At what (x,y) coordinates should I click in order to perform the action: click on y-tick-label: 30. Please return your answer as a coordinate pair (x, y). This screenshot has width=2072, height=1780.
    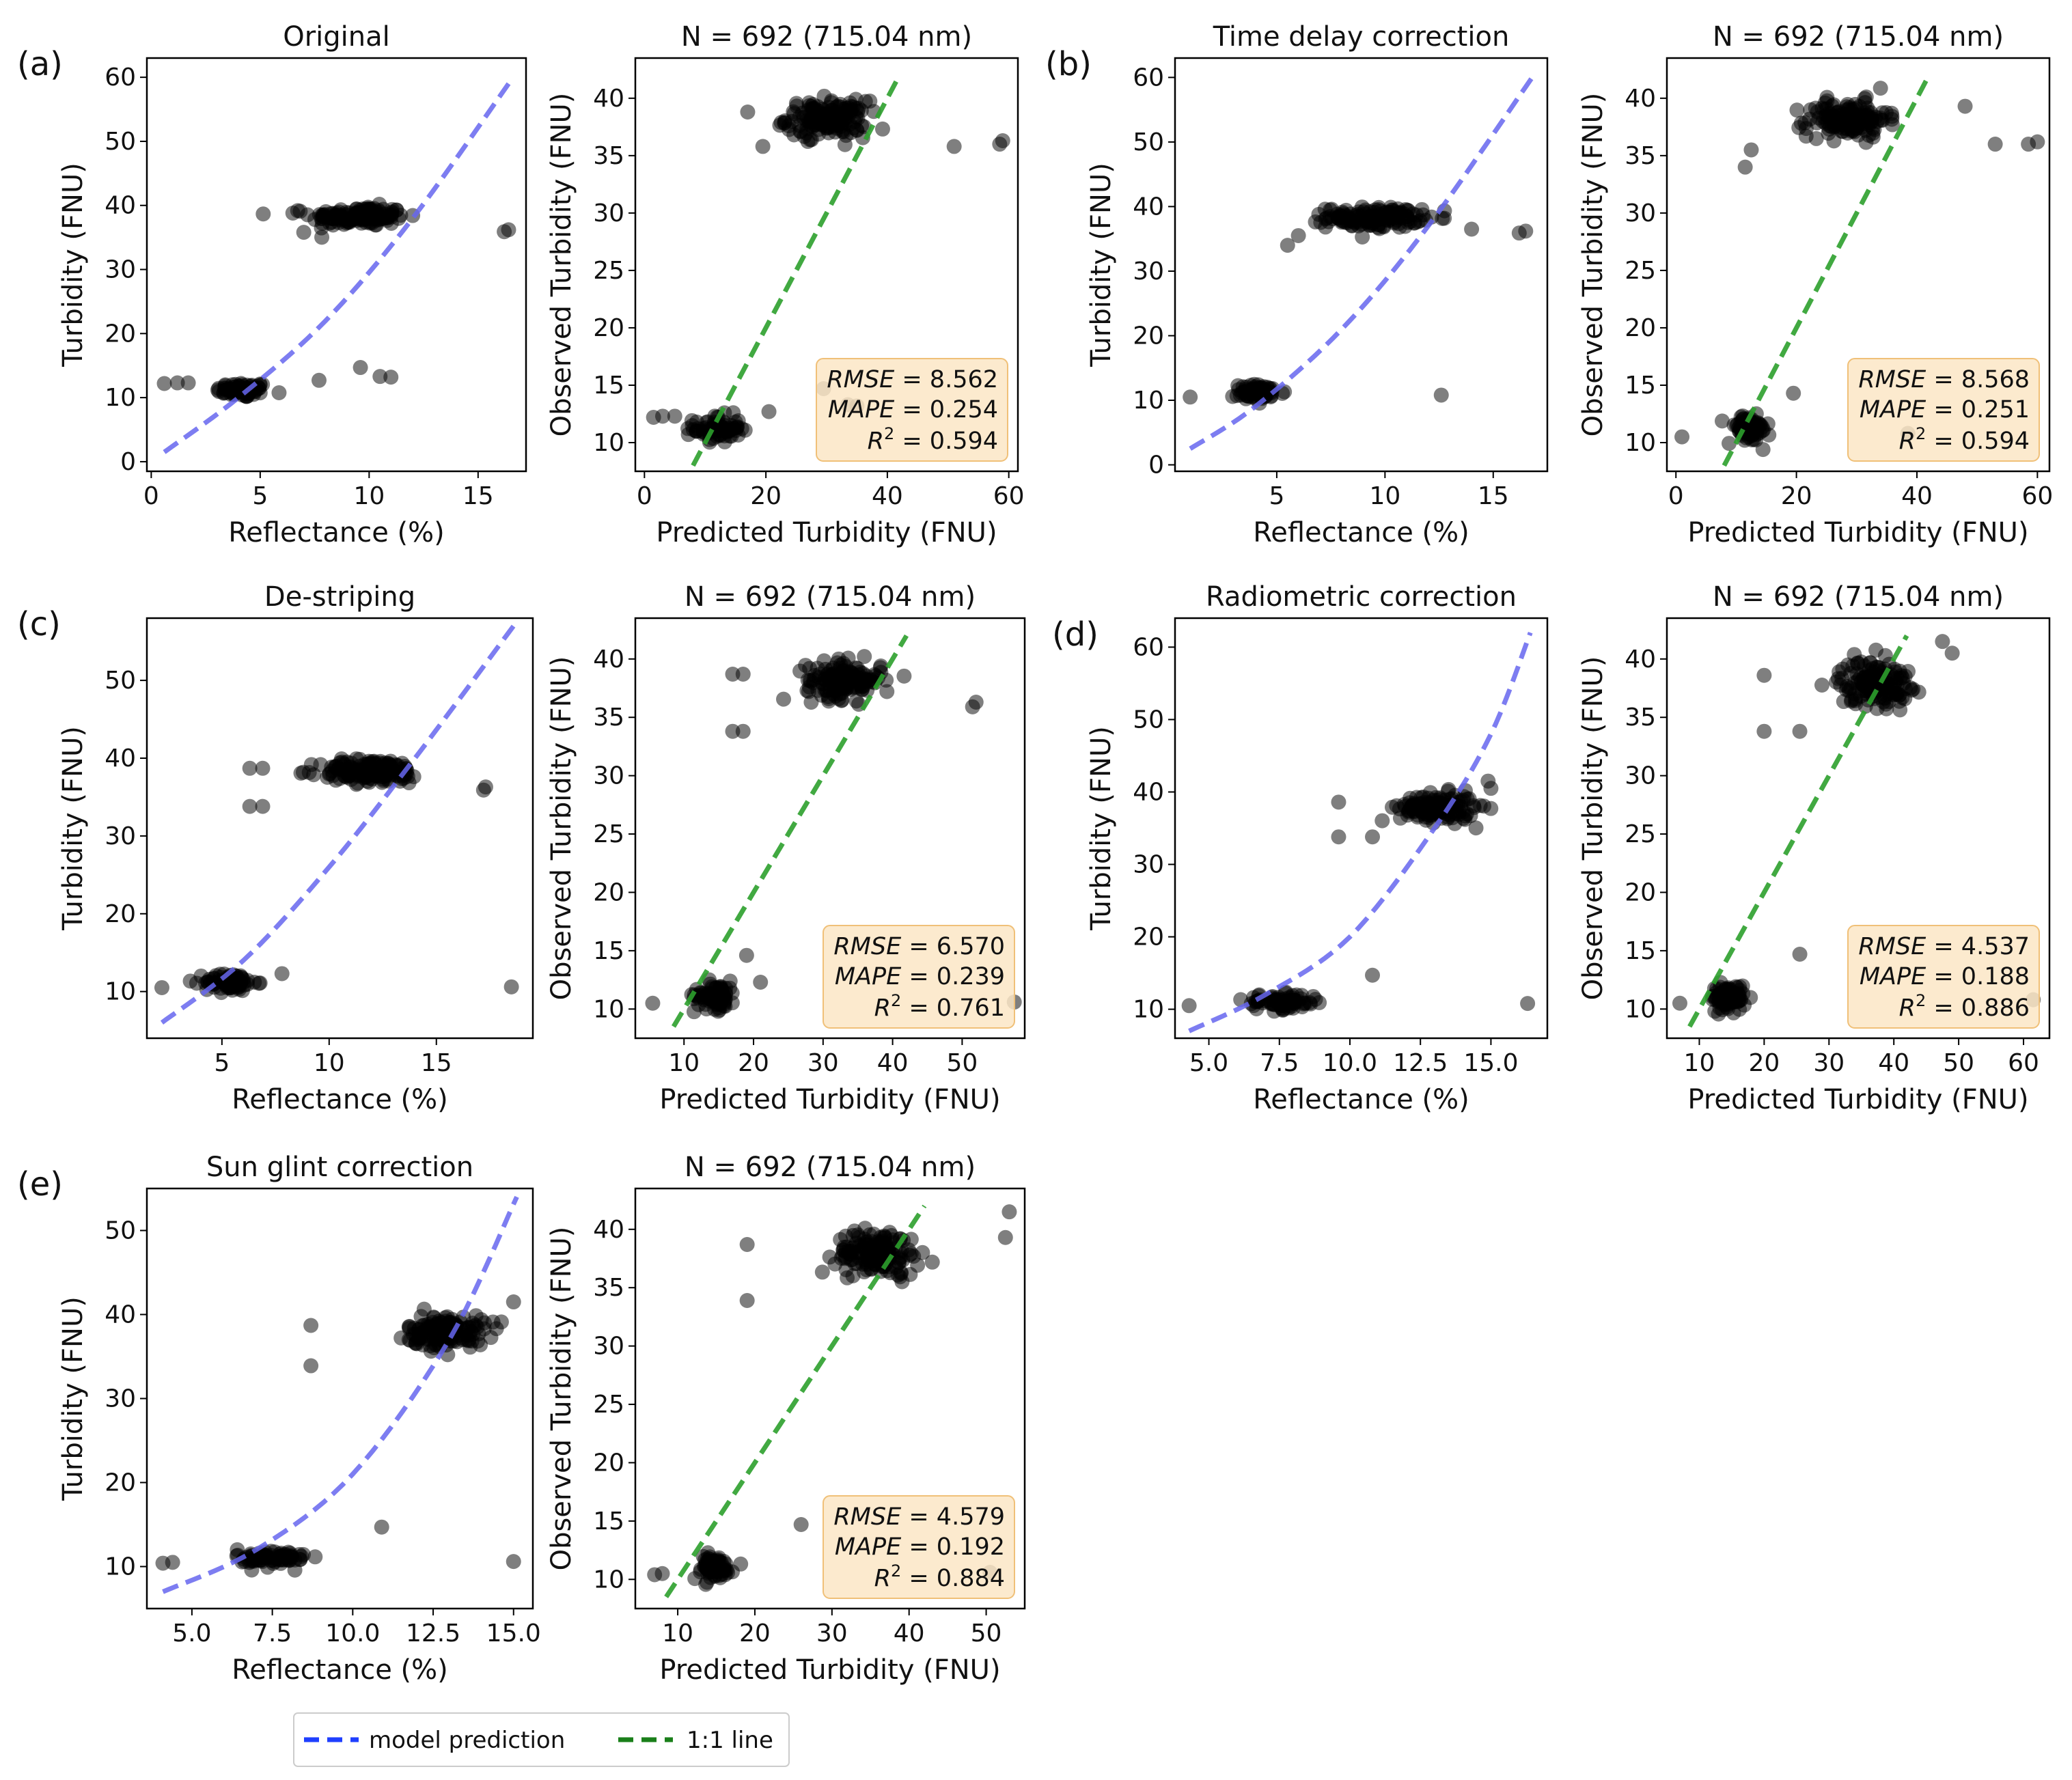
    Looking at the image, I should click on (120, 836).